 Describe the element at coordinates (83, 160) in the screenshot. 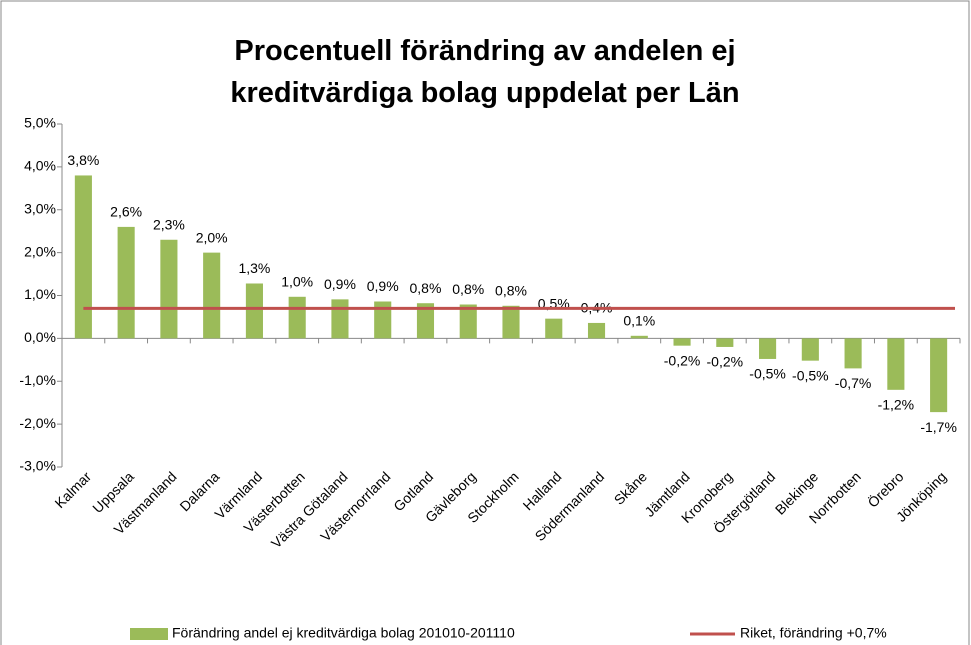

I see `data-label: 3,8%` at that location.